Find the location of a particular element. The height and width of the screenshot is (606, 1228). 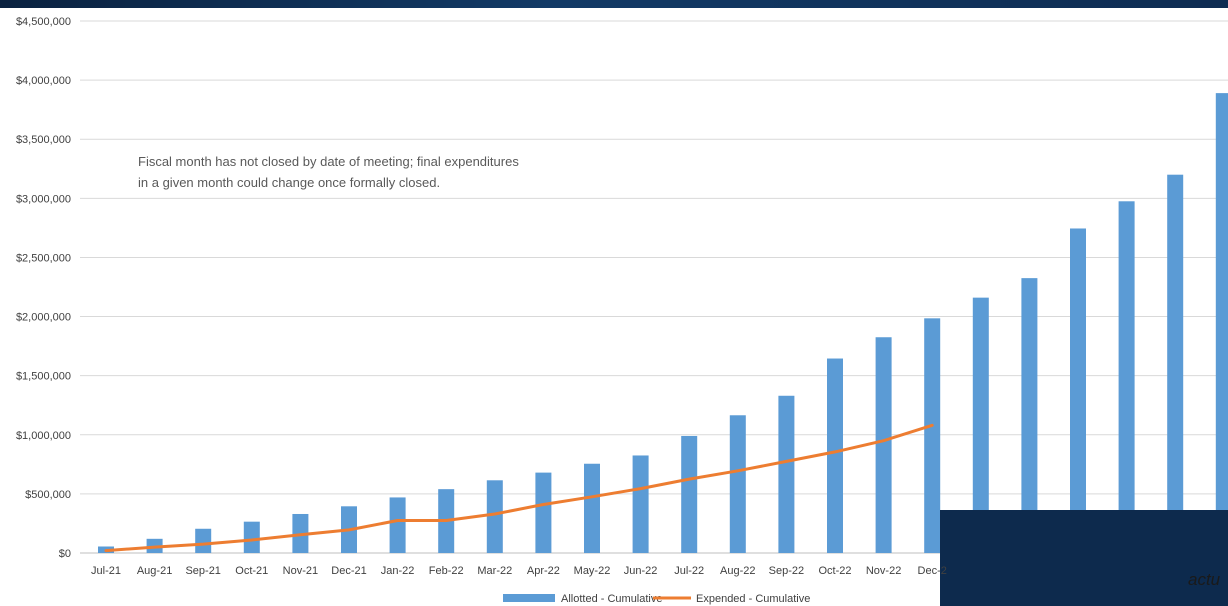

y-tick-label: $4,000,000 is located at coordinates (43, 81).